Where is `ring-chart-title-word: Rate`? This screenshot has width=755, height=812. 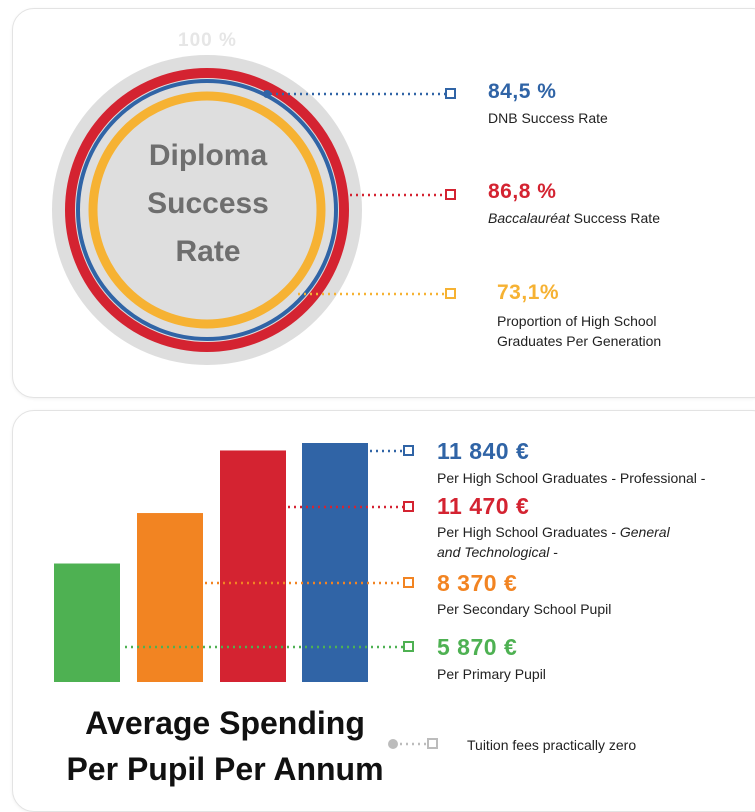 ring-chart-title-word: Rate is located at coordinates (208, 251).